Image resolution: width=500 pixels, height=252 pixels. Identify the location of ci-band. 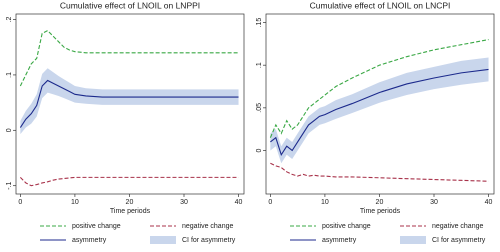
(129, 101).